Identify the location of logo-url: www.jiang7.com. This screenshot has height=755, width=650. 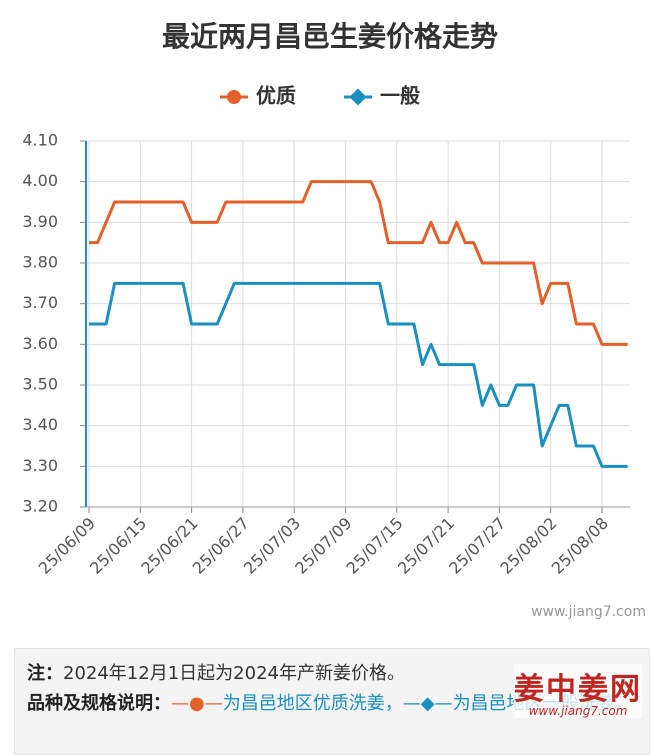
(578, 711).